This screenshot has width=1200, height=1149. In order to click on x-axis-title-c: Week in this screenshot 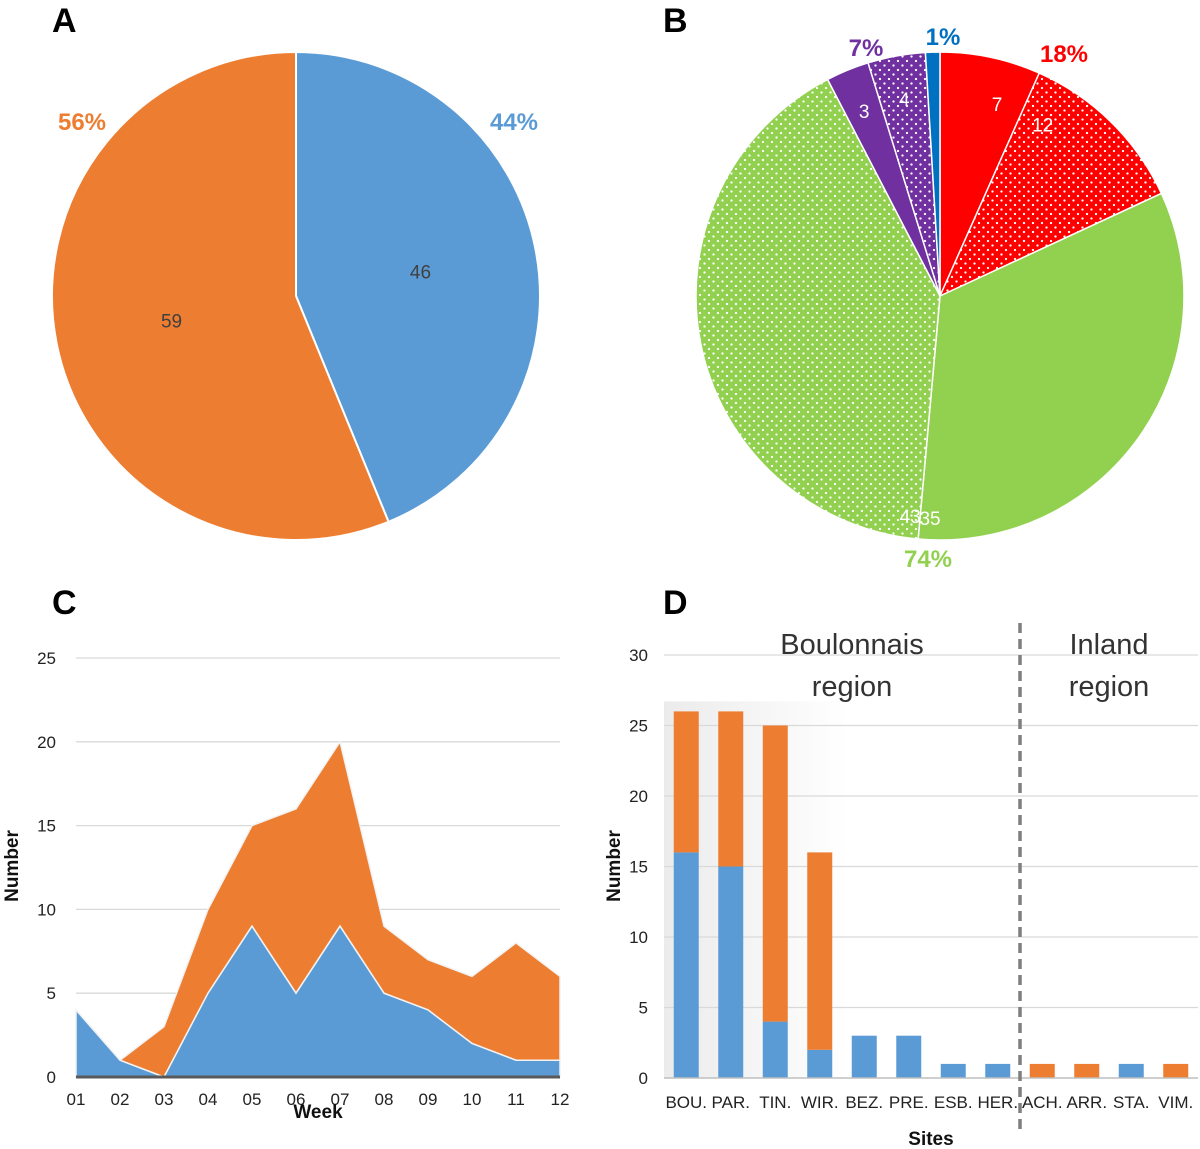, I will do `click(318, 1112)`.